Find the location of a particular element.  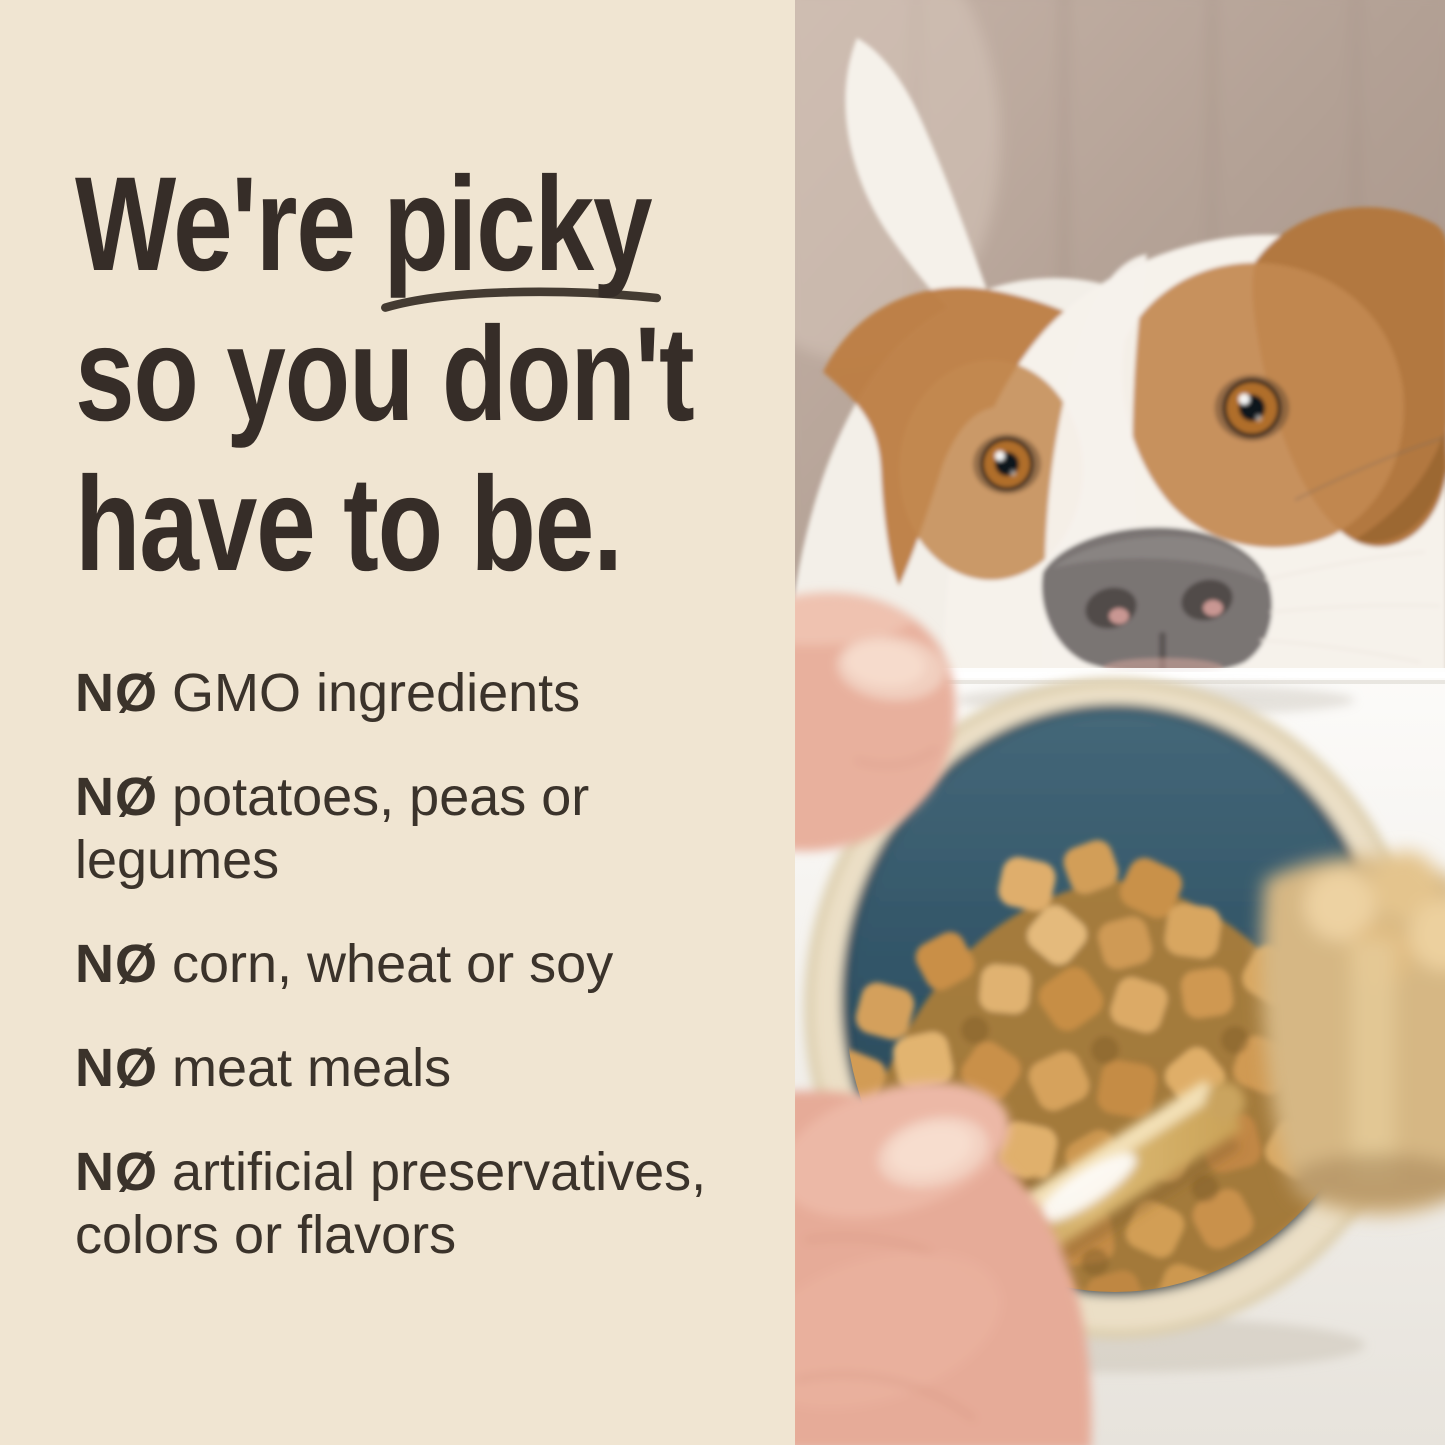

headline: We're picky so you don't have to be. is located at coordinates (385, 375).